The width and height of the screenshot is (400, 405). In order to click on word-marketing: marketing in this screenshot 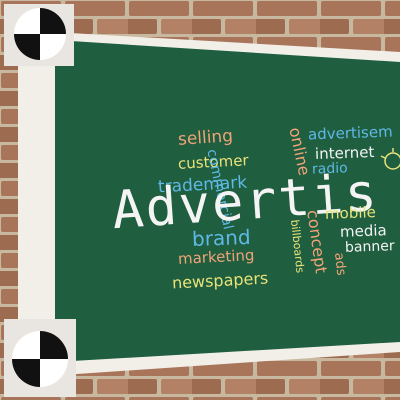, I will do `click(216, 257)`.